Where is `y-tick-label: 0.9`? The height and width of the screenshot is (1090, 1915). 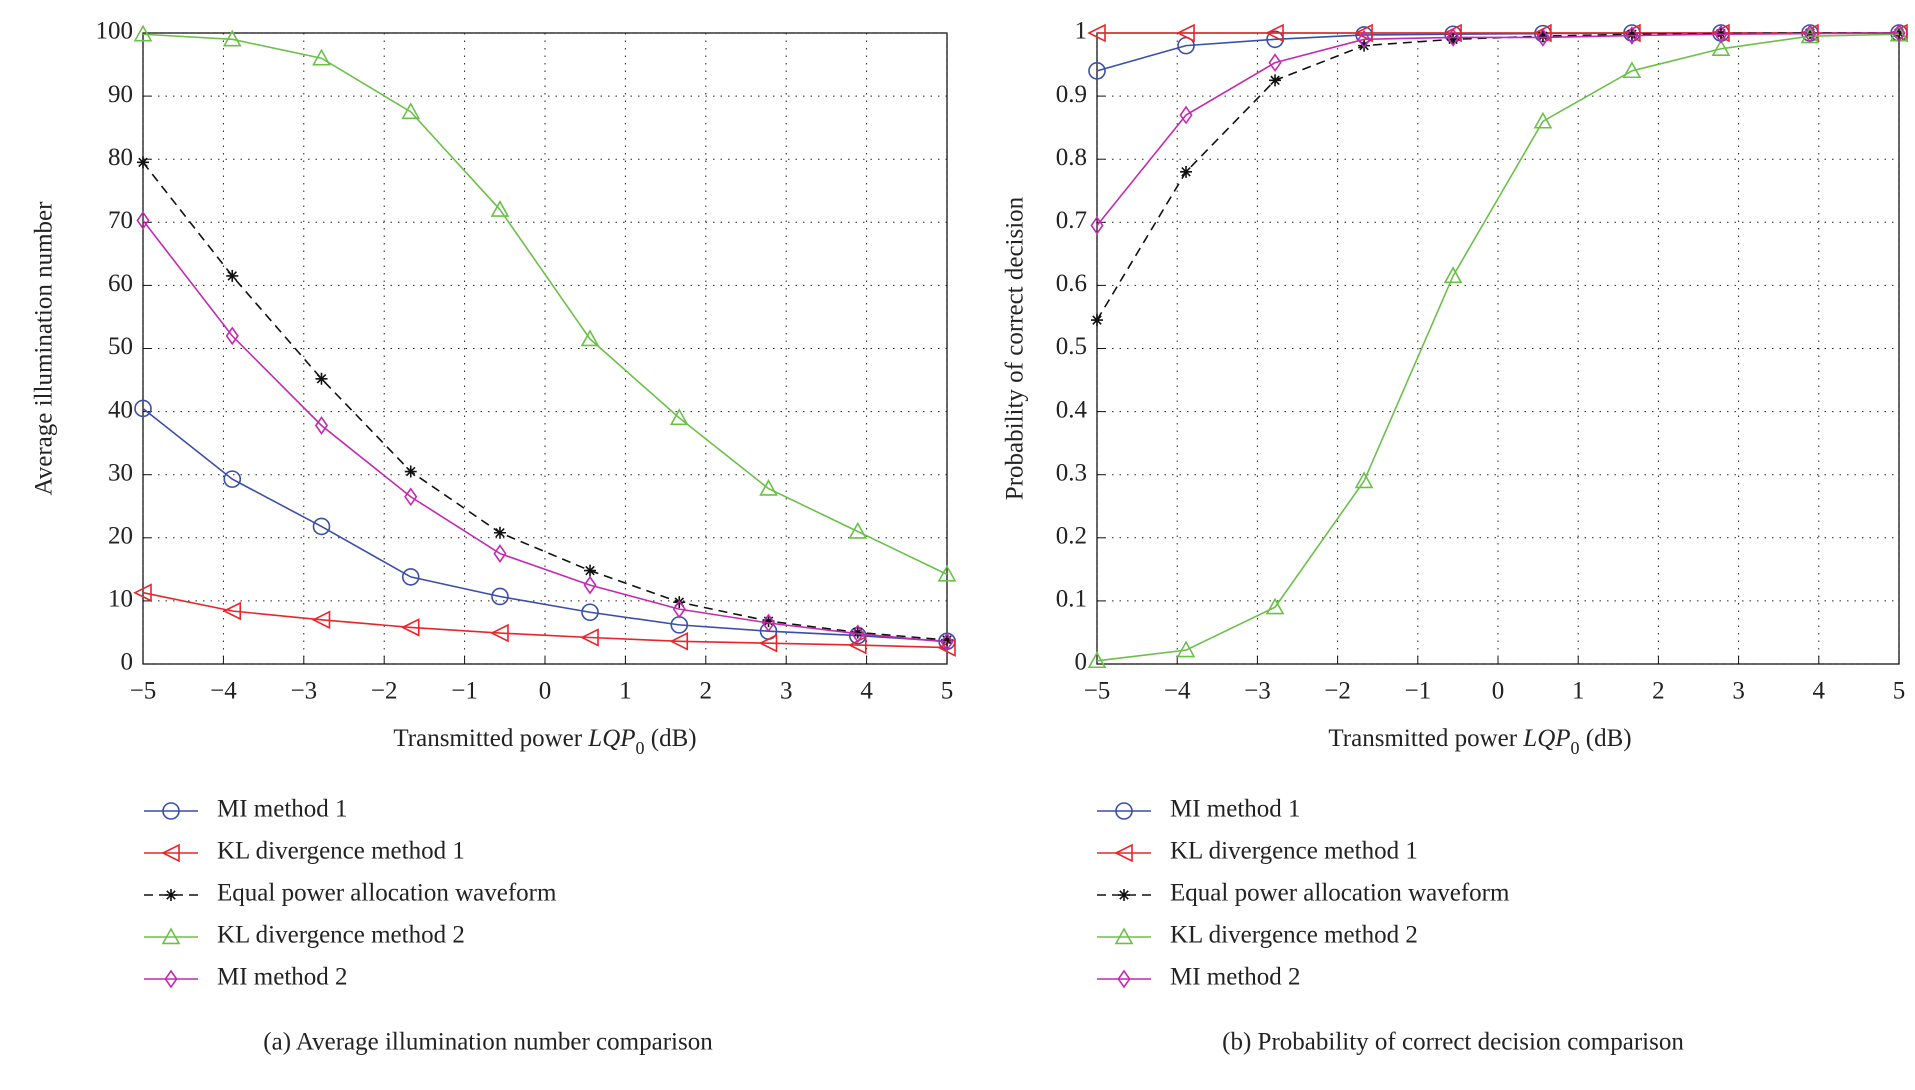
y-tick-label: 0.9 is located at coordinates (1071, 94).